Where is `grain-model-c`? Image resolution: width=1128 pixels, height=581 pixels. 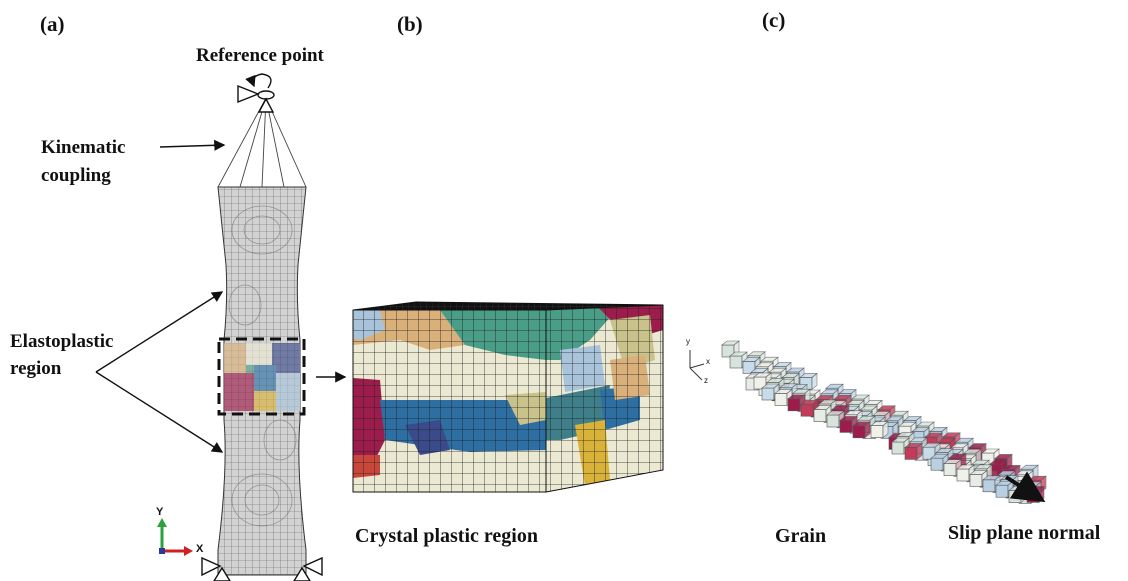
grain-model-c is located at coordinates (884, 422).